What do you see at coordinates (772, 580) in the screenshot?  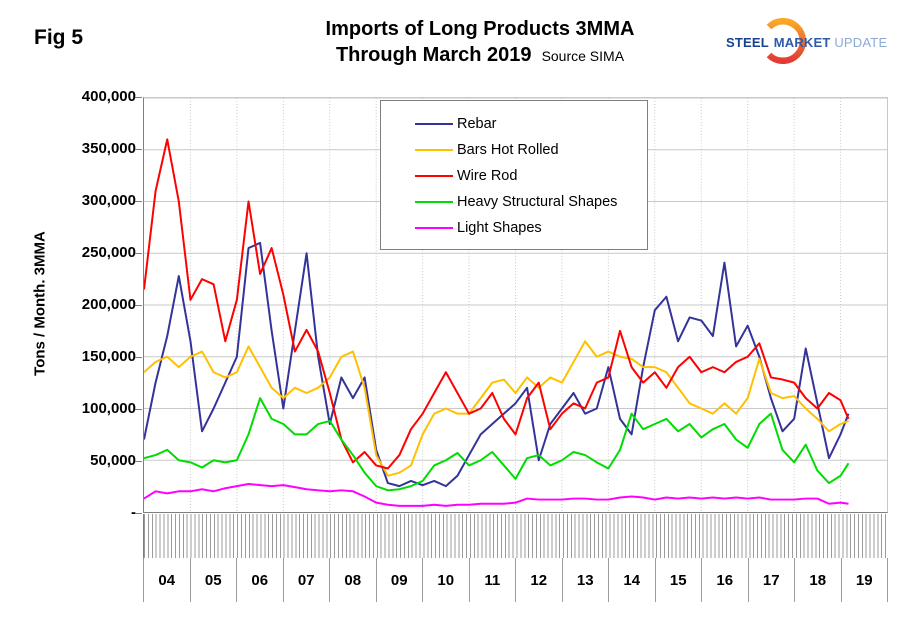 I see `year-label-17: 17` at bounding box center [772, 580].